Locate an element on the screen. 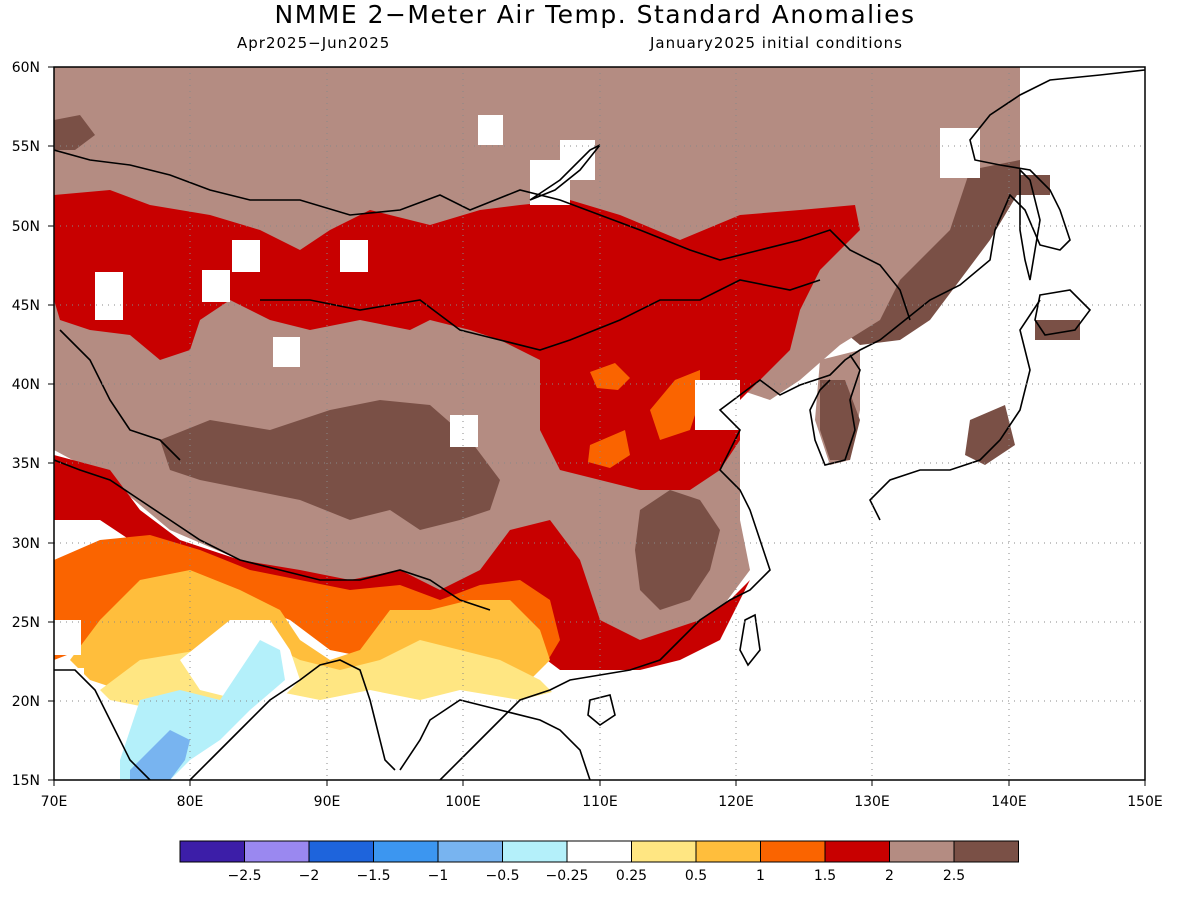  lon-label: 110E is located at coordinates (600, 802).